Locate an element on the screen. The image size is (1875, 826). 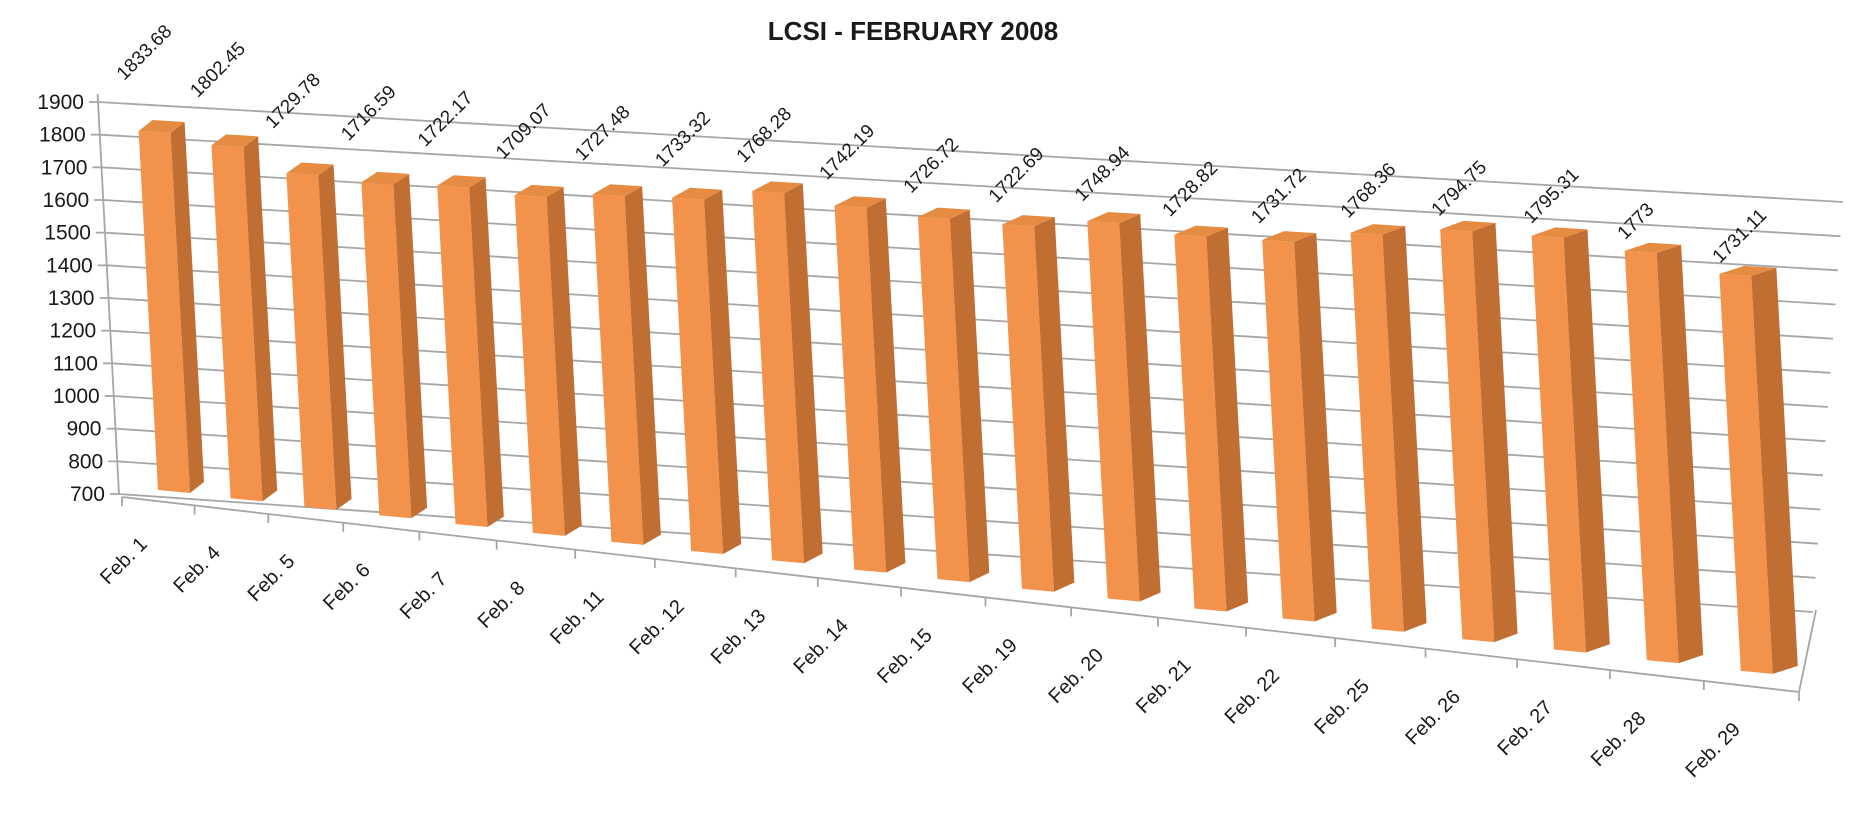
category-label: Feb. 27 is located at coordinates (1526, 729).